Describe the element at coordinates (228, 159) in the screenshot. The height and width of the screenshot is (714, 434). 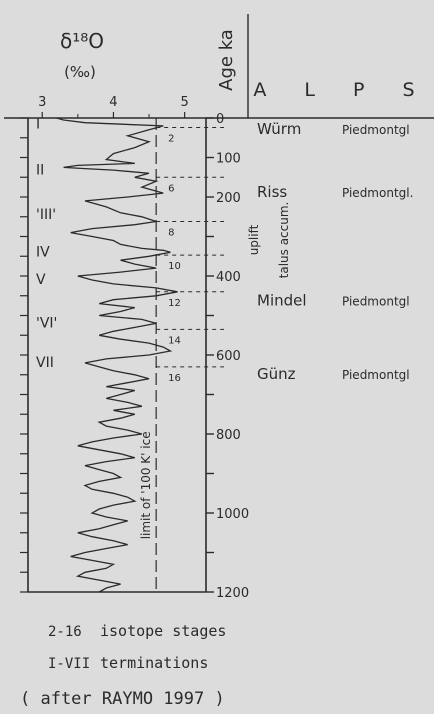
I see `y-tick-label: 100` at that location.